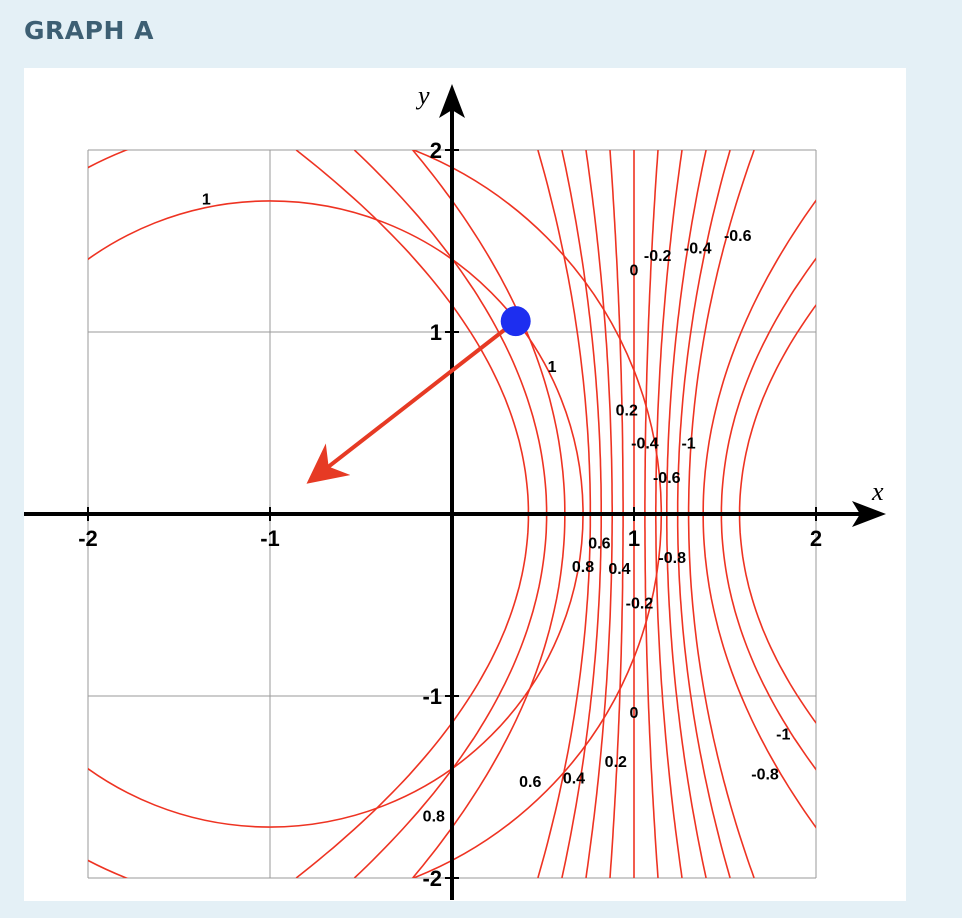 The height and width of the screenshot is (918, 962). Describe the element at coordinates (515, 321) in the screenshot. I see `point-marker` at that location.